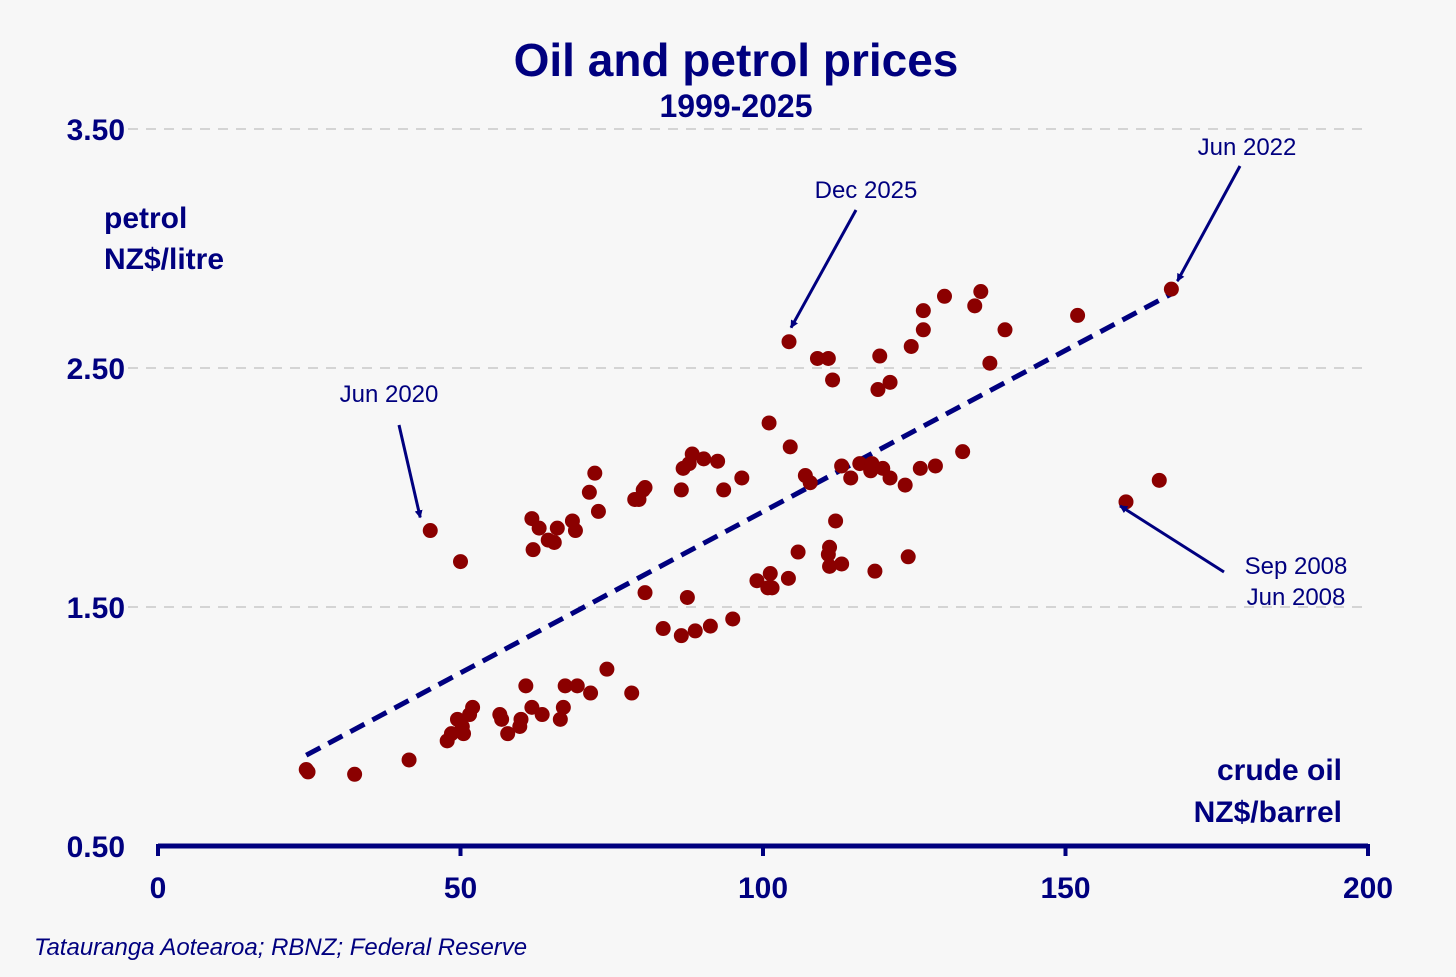 The width and height of the screenshot is (1456, 977). Describe the element at coordinates (96, 608) in the screenshot. I see `y-tick-label: 1.50` at that location.